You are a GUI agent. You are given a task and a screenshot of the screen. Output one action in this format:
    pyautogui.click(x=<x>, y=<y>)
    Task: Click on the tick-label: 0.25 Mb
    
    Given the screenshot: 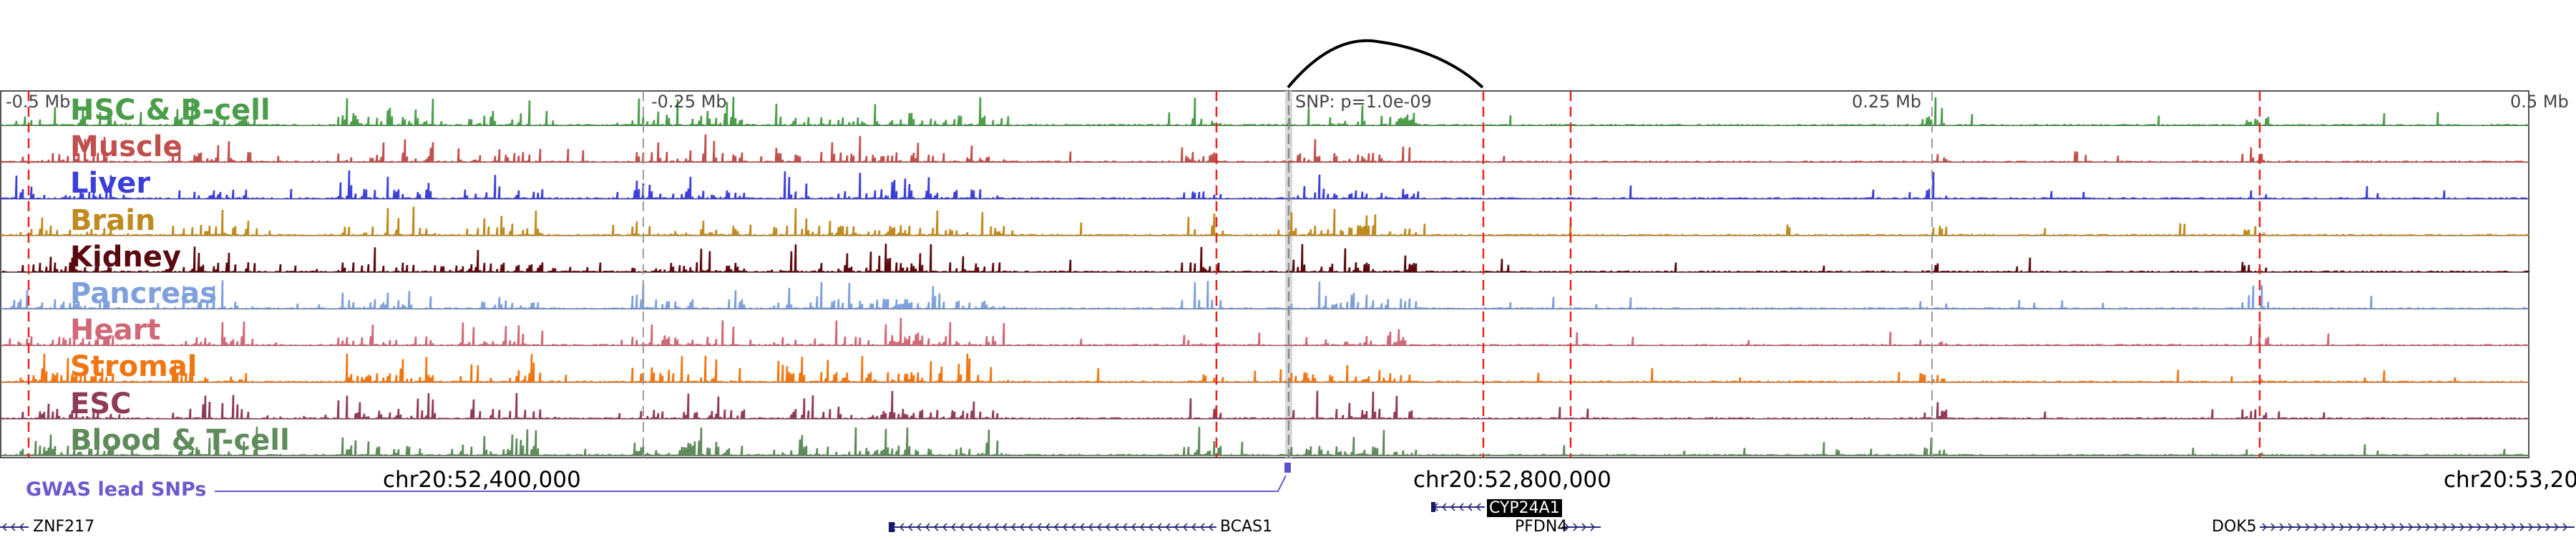 What is the action you would take?
    pyautogui.click(x=1887, y=102)
    